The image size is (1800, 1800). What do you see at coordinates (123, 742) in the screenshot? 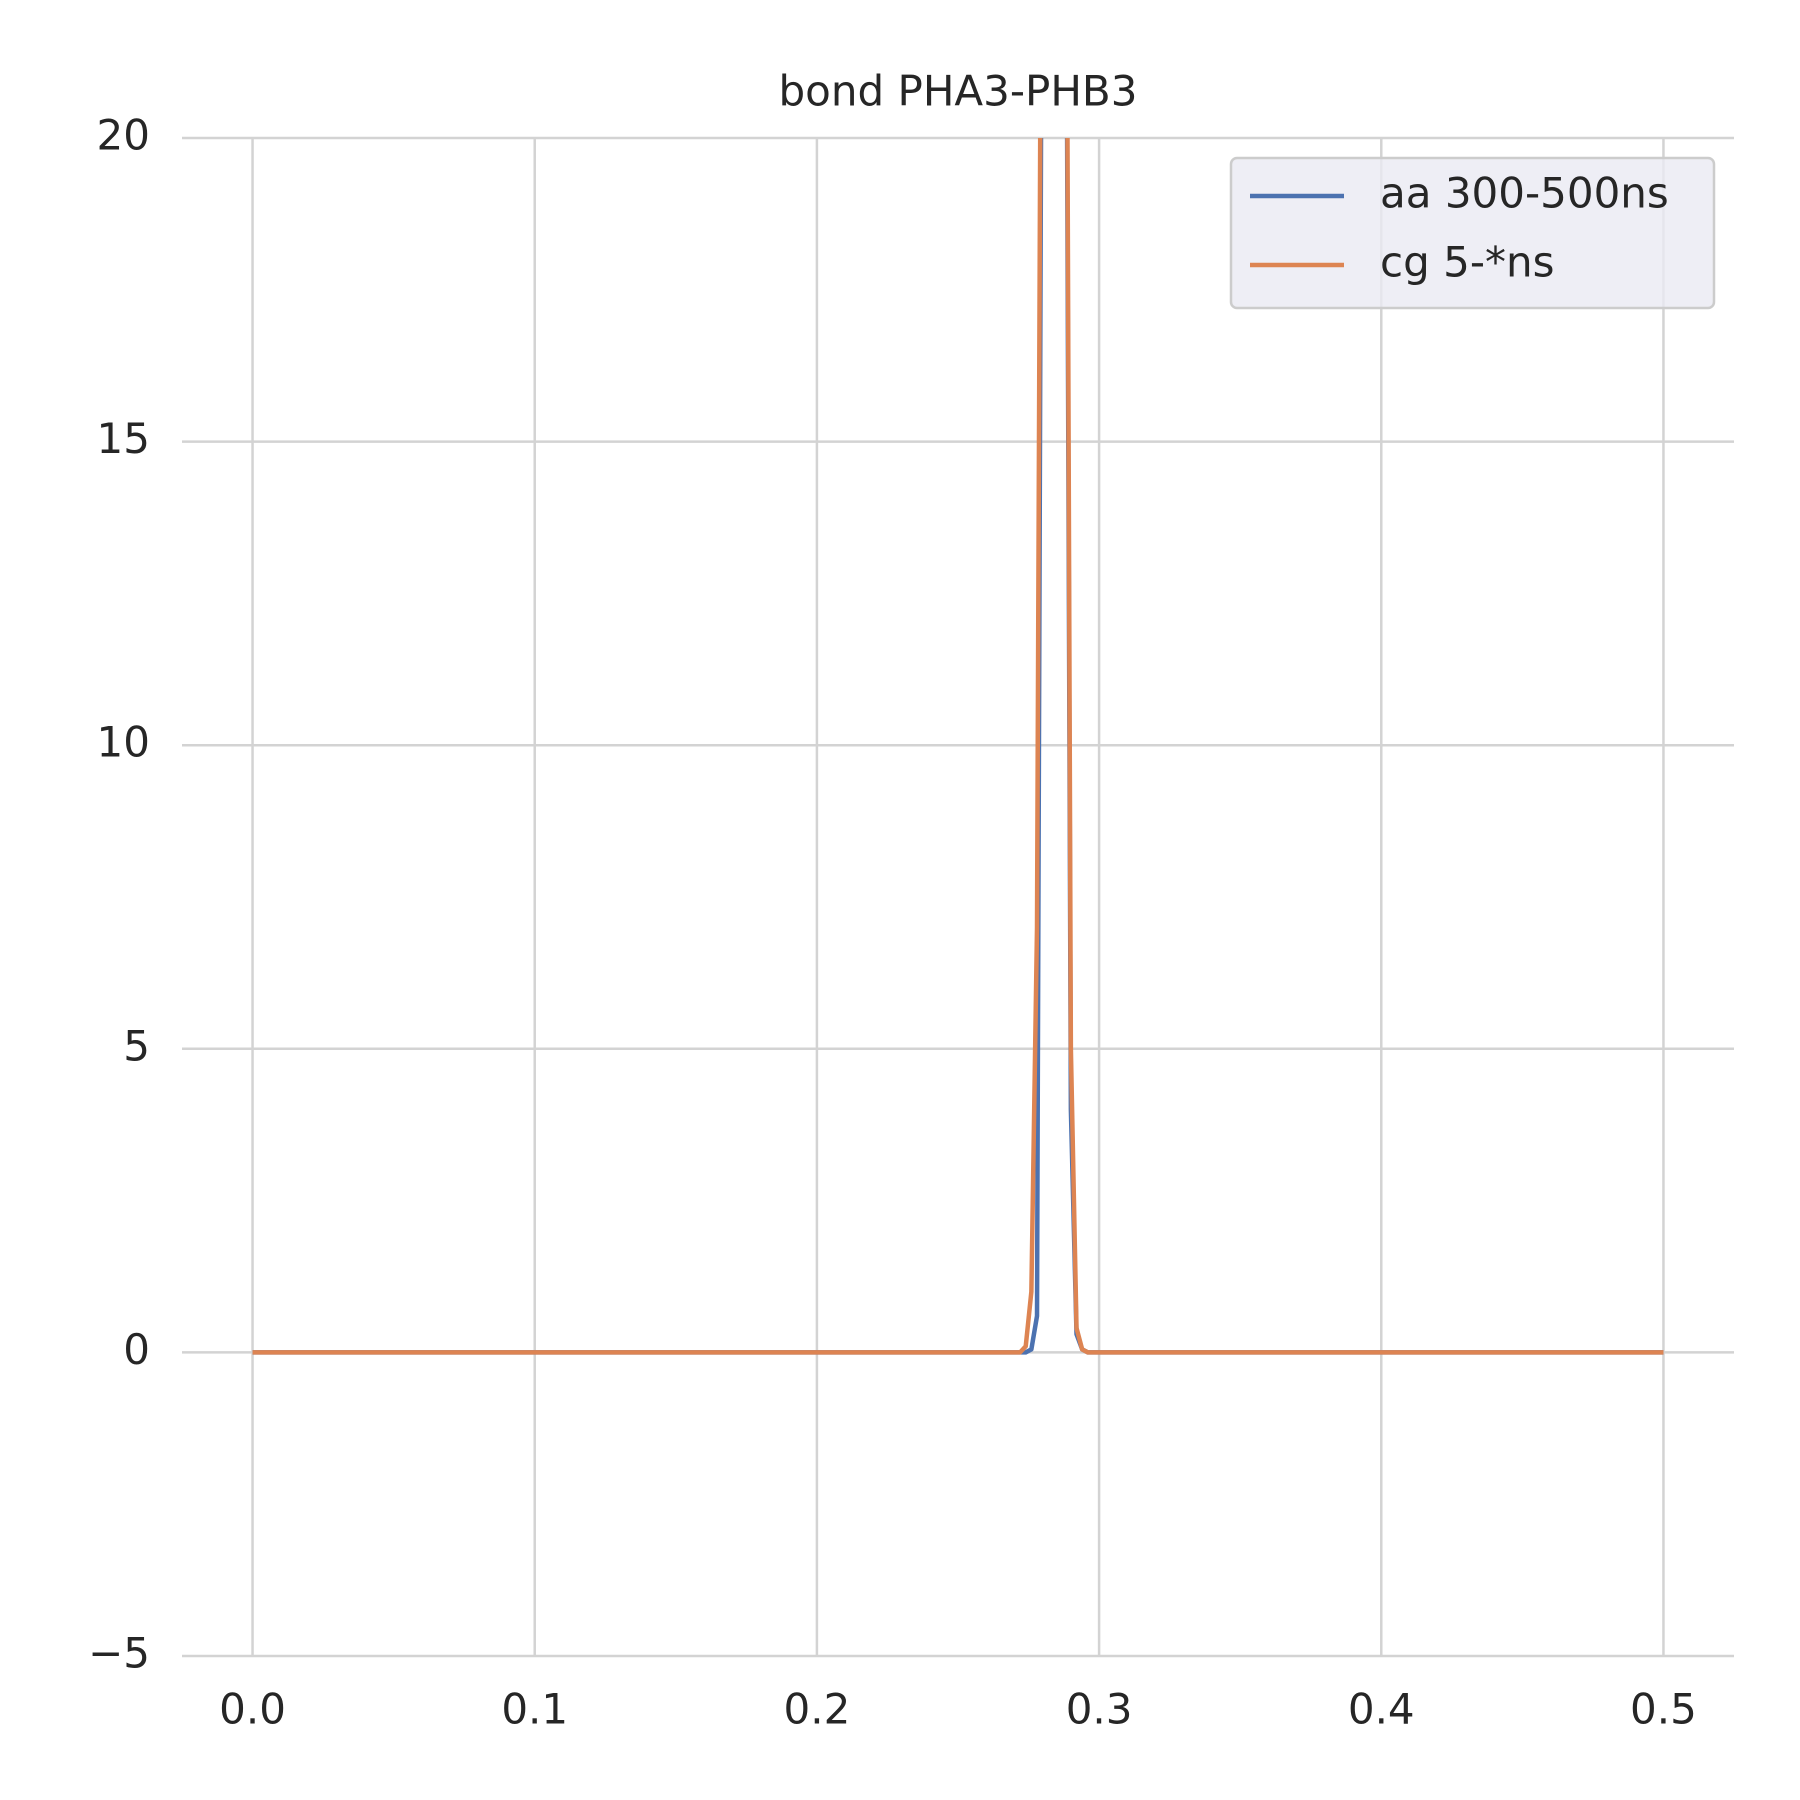
I see `y-tick-label: 10` at bounding box center [123, 742].